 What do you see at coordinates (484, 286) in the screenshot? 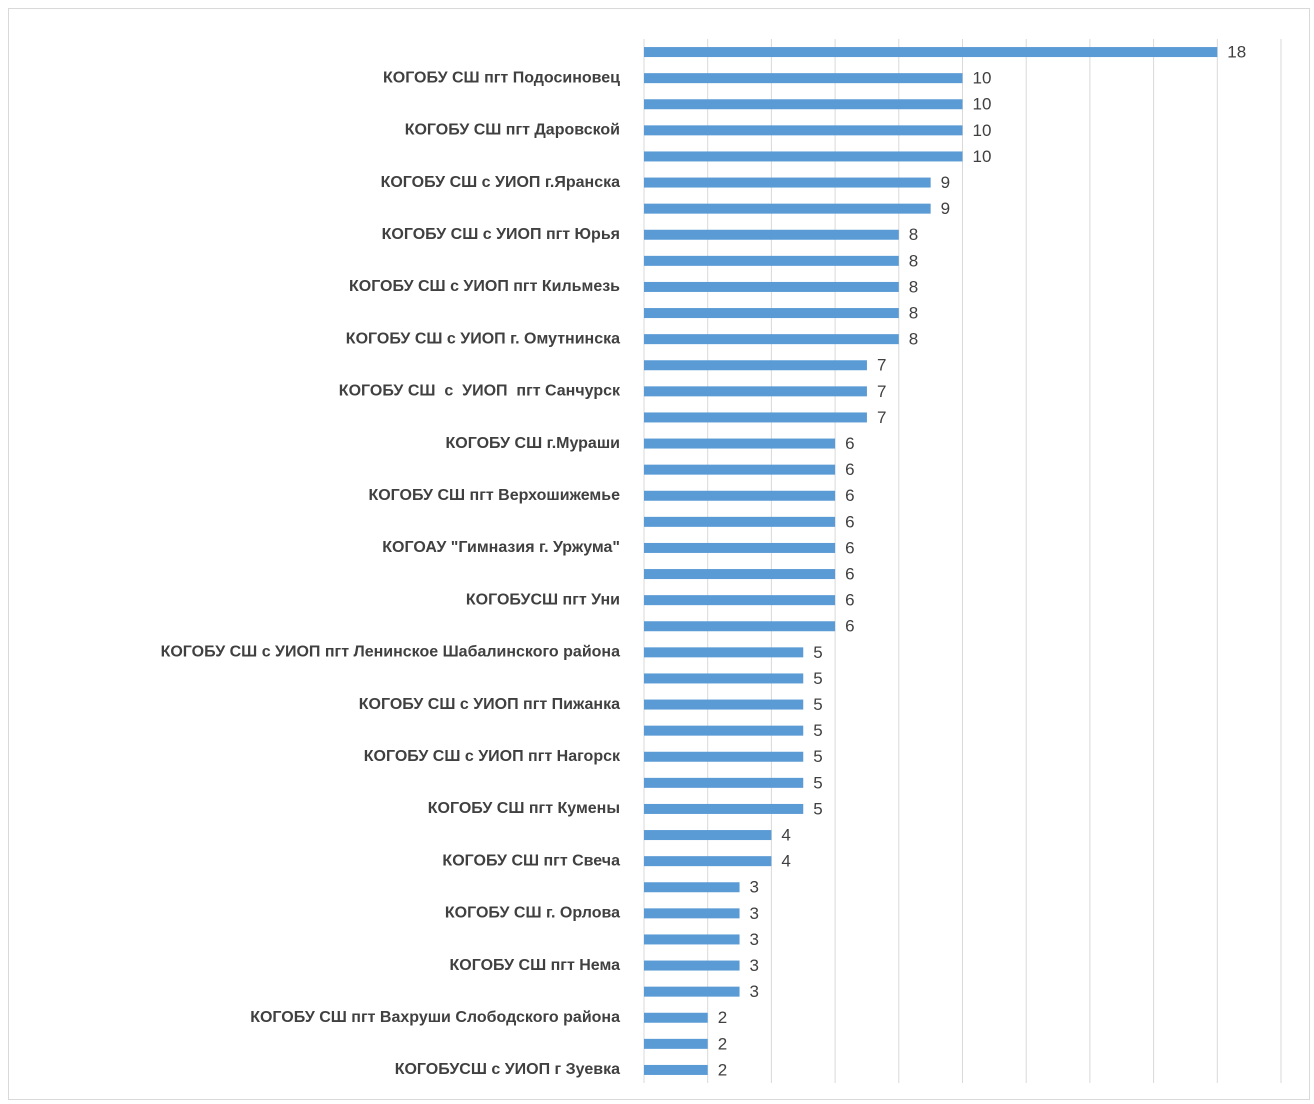
I see `y-tick-label: КОГОБУ СШ с УИОП пгт Кильмезь` at bounding box center [484, 286].